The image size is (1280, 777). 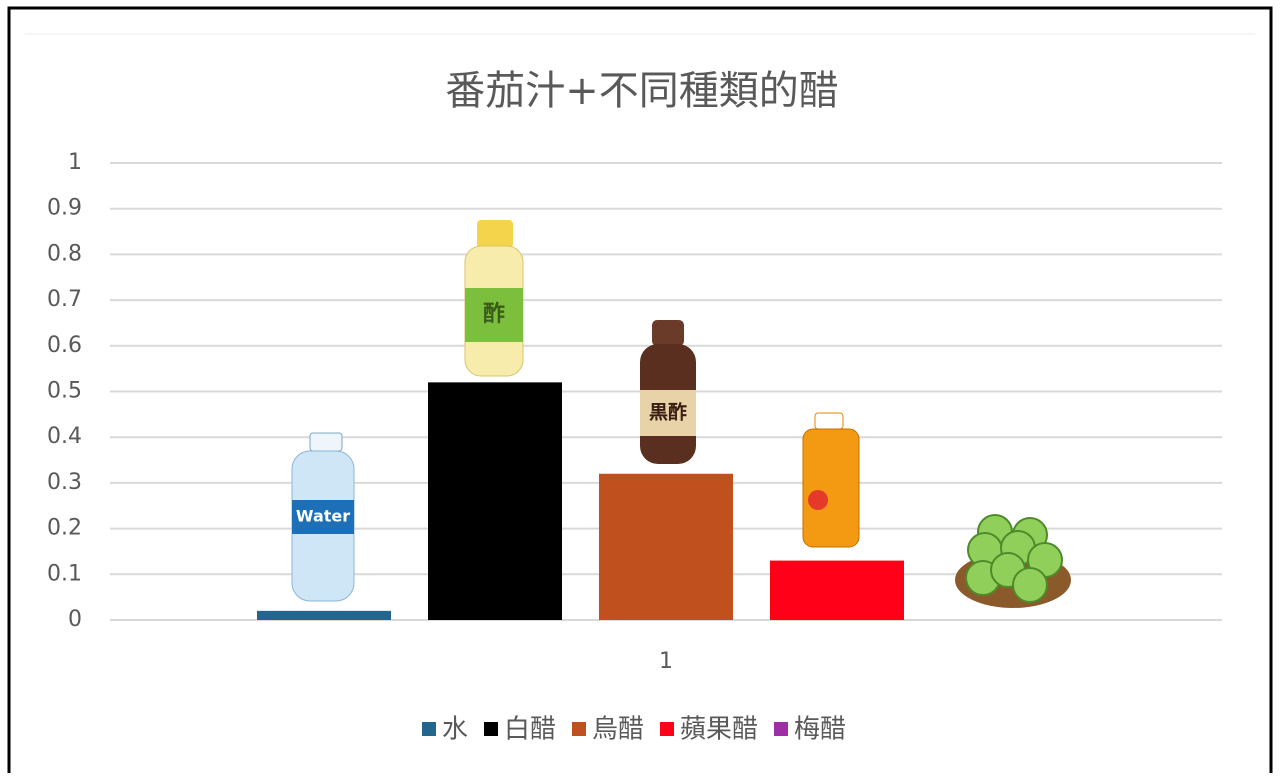 What do you see at coordinates (75, 619) in the screenshot?
I see `y-tick-label: 0` at bounding box center [75, 619].